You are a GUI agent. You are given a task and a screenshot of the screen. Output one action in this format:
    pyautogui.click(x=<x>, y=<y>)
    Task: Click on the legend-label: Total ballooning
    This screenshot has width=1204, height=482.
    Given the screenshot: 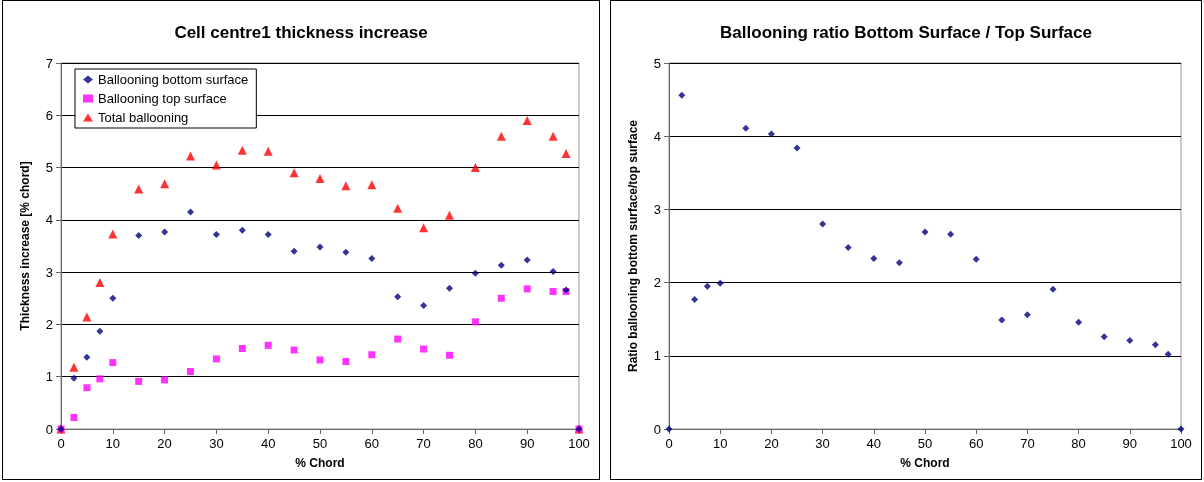 What is the action you would take?
    pyautogui.click(x=143, y=117)
    